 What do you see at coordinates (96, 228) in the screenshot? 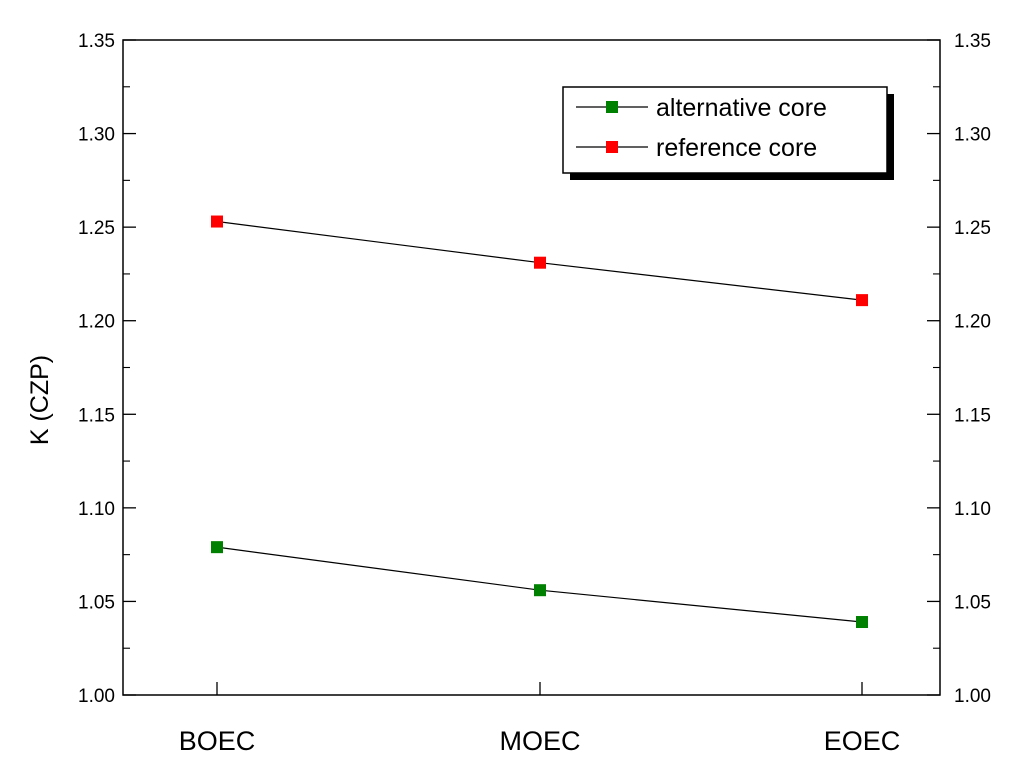
I see `y-tick-label-left: 1.25` at bounding box center [96, 228].